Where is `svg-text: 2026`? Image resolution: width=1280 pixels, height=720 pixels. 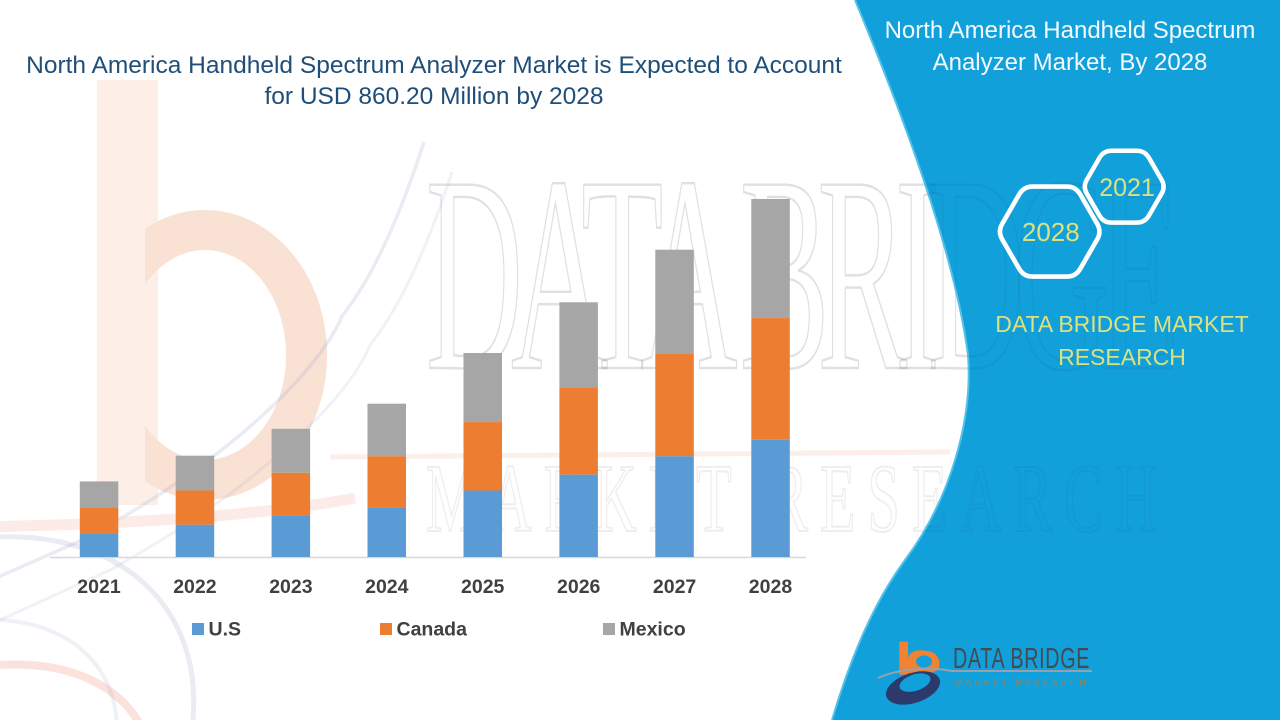 svg-text: 2026 is located at coordinates (579, 587).